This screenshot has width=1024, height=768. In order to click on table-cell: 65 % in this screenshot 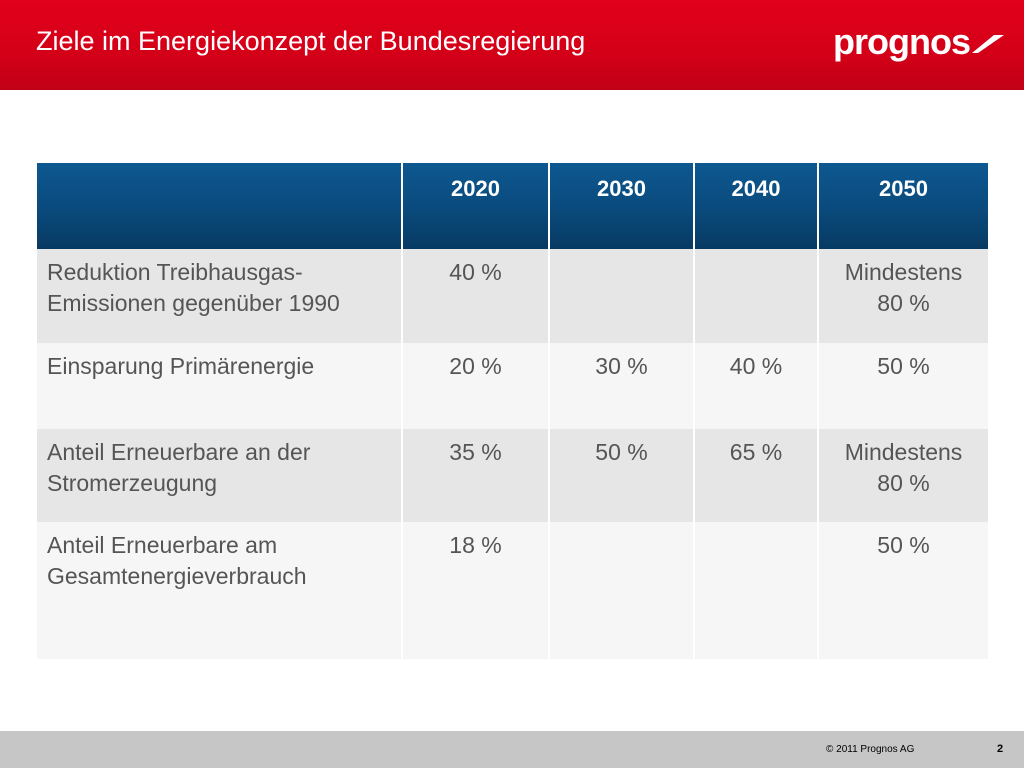, I will do `click(756, 475)`.